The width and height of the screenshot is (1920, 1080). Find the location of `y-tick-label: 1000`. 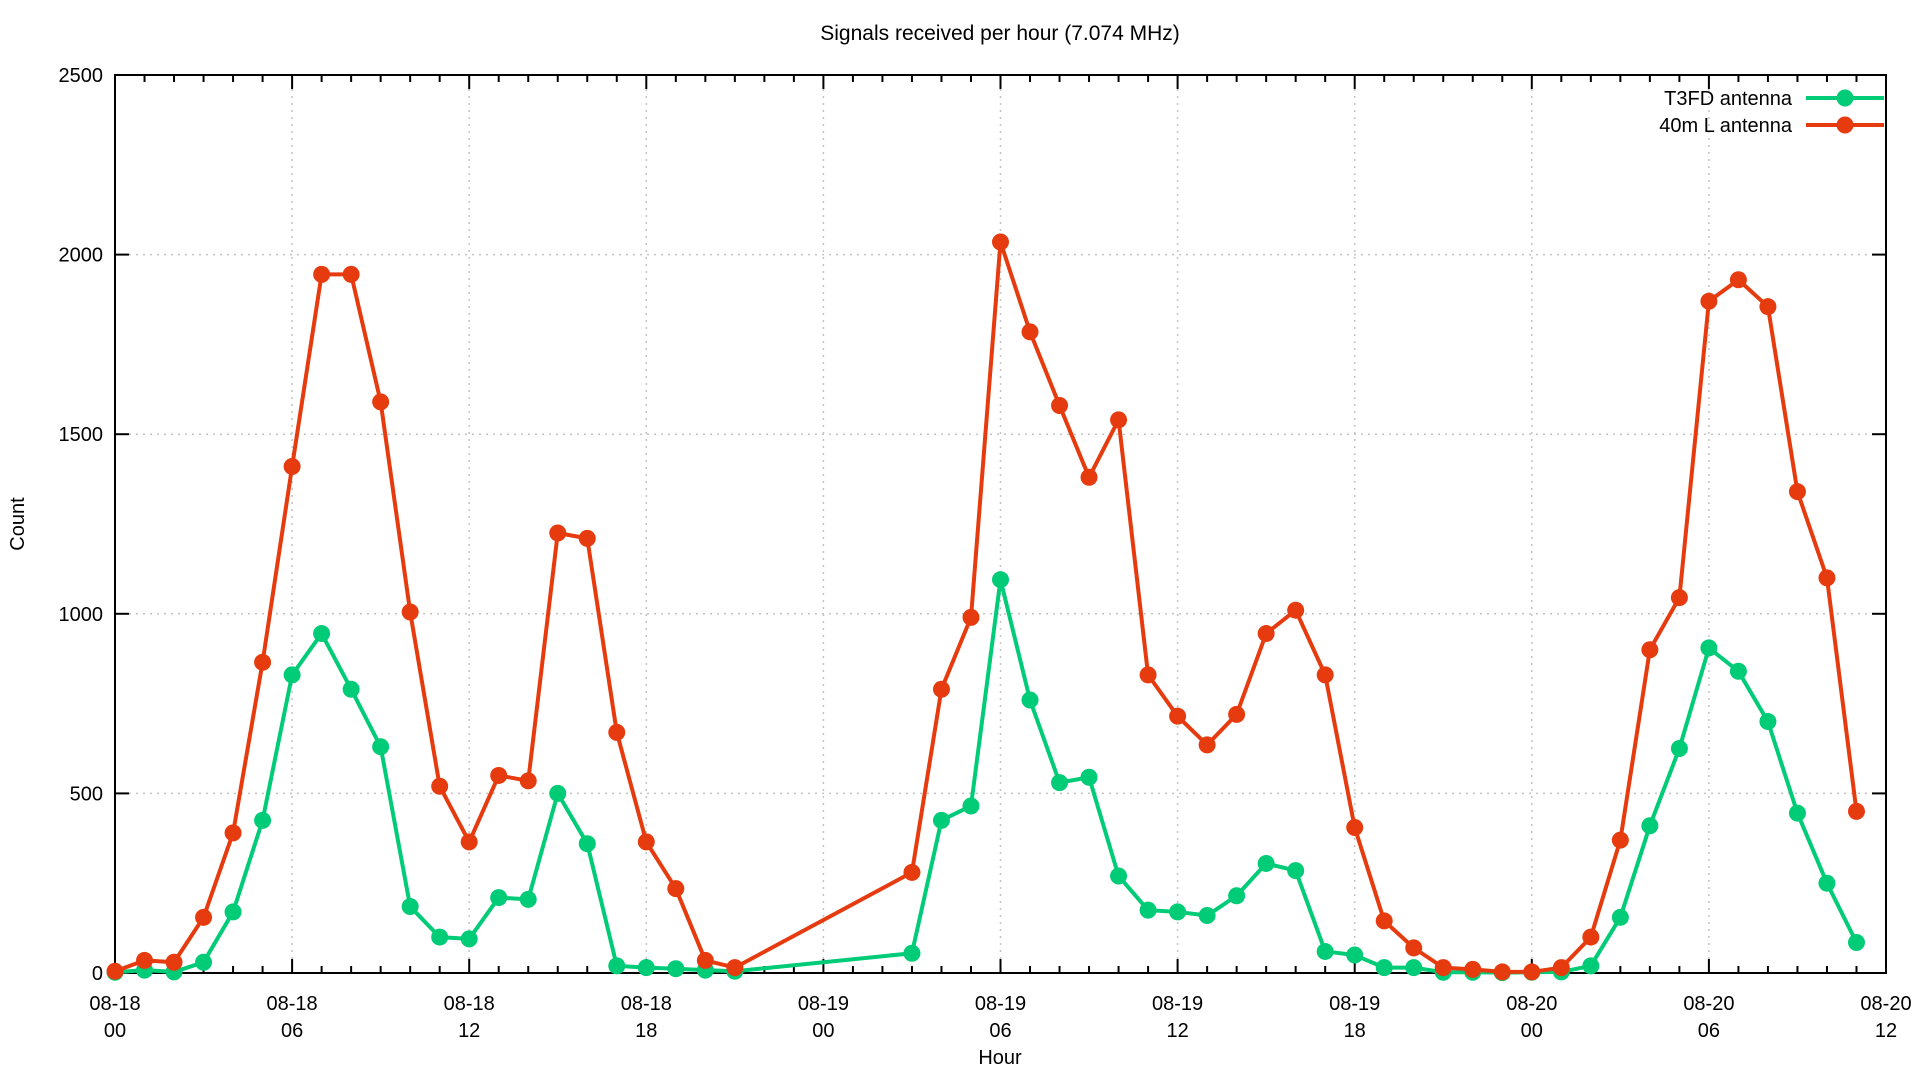

y-tick-label: 1000 is located at coordinates (81, 615).